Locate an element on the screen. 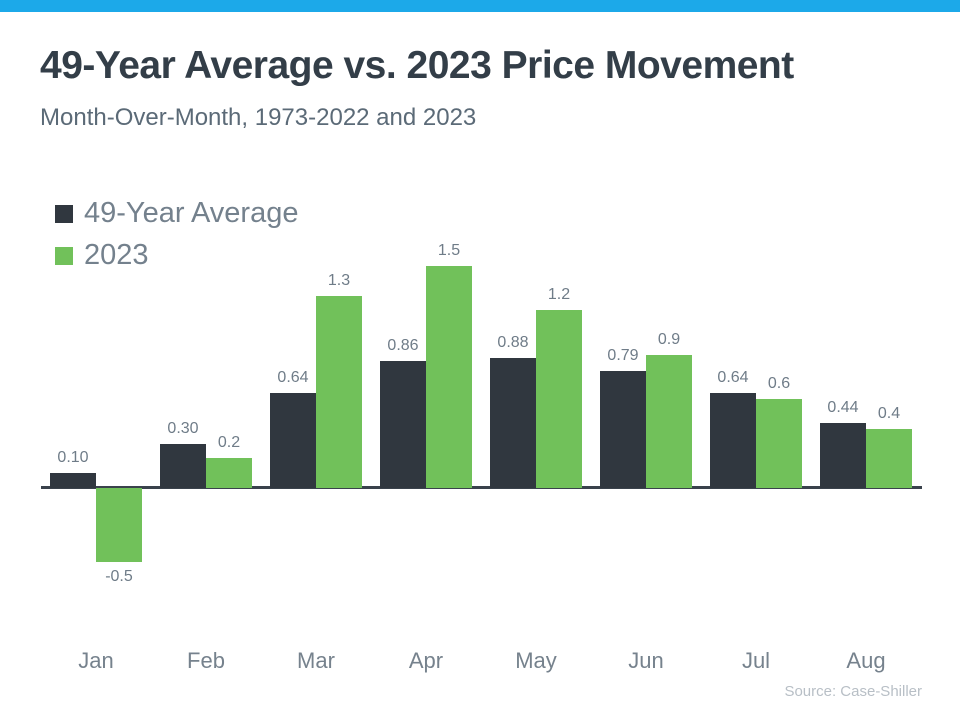 The image size is (960, 720). bar-avg-jan is located at coordinates (73, 480).